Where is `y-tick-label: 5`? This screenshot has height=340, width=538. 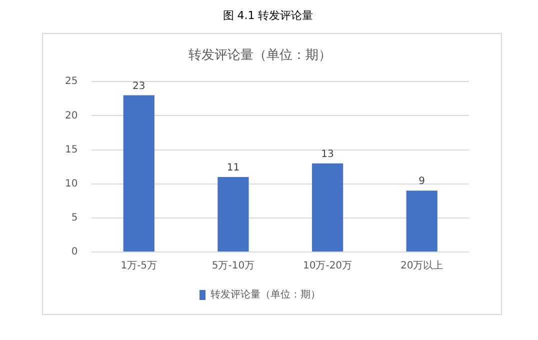
y-tick-label: 5 is located at coordinates (74, 218).